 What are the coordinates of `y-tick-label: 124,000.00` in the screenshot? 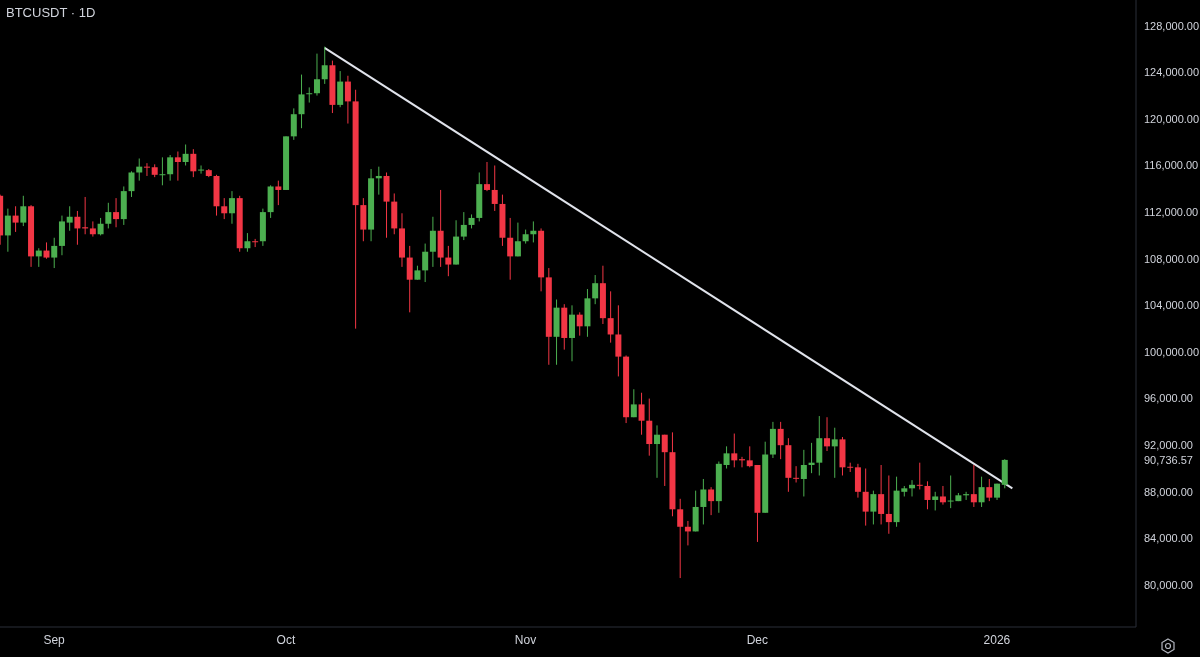 It's located at (1172, 72).